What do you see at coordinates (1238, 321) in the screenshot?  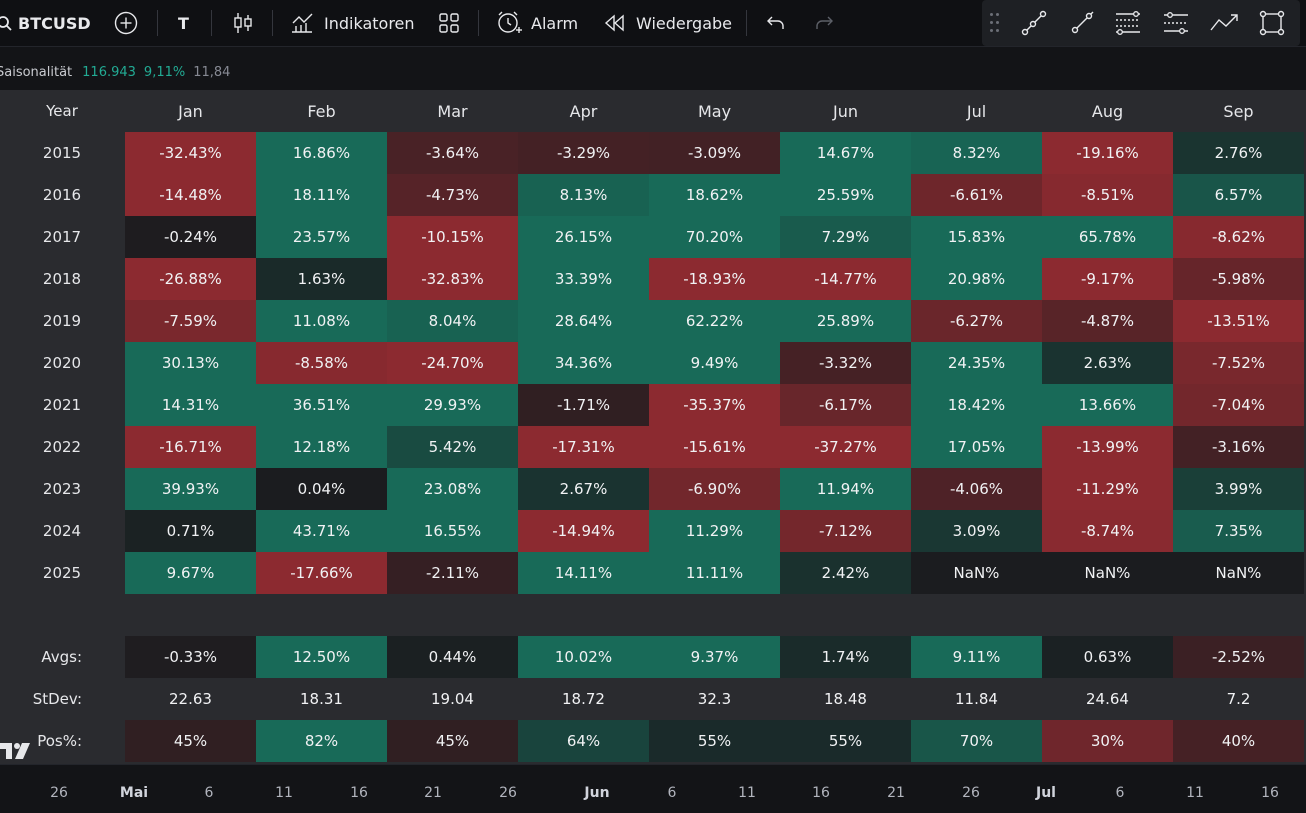 I see `return-cell: -13.51%` at bounding box center [1238, 321].